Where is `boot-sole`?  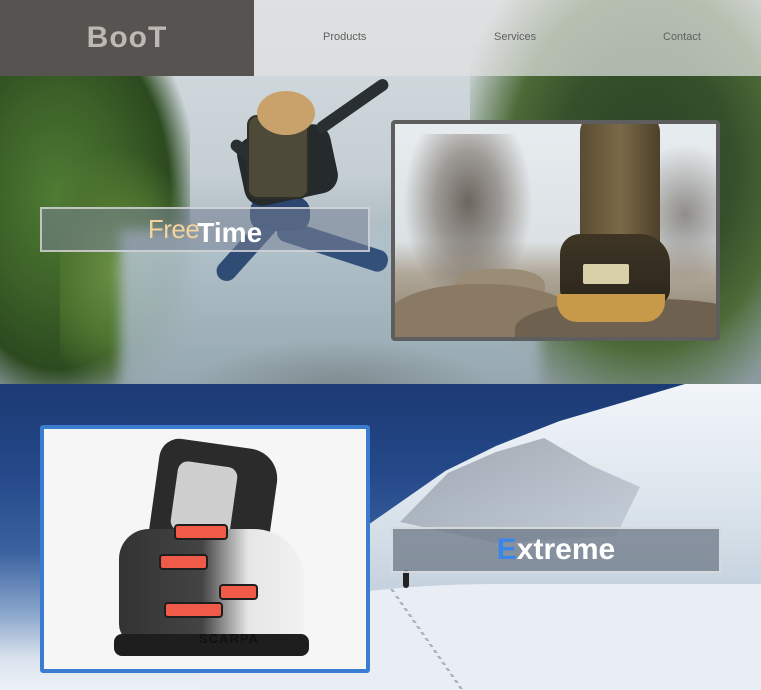 boot-sole is located at coordinates (611, 308).